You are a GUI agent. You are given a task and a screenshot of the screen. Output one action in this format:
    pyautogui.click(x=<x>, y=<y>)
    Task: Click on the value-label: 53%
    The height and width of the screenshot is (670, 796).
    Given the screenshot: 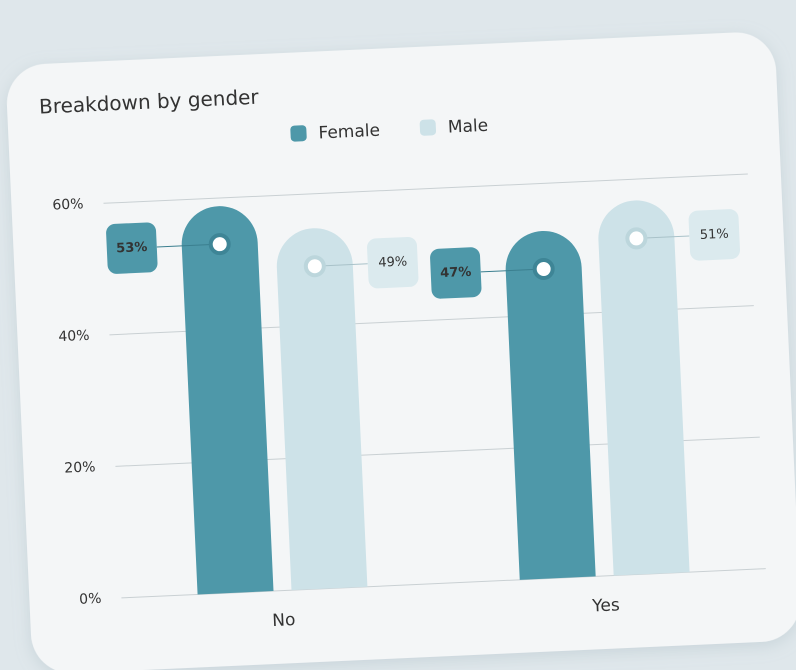 What is the action you would take?
    pyautogui.click(x=132, y=248)
    